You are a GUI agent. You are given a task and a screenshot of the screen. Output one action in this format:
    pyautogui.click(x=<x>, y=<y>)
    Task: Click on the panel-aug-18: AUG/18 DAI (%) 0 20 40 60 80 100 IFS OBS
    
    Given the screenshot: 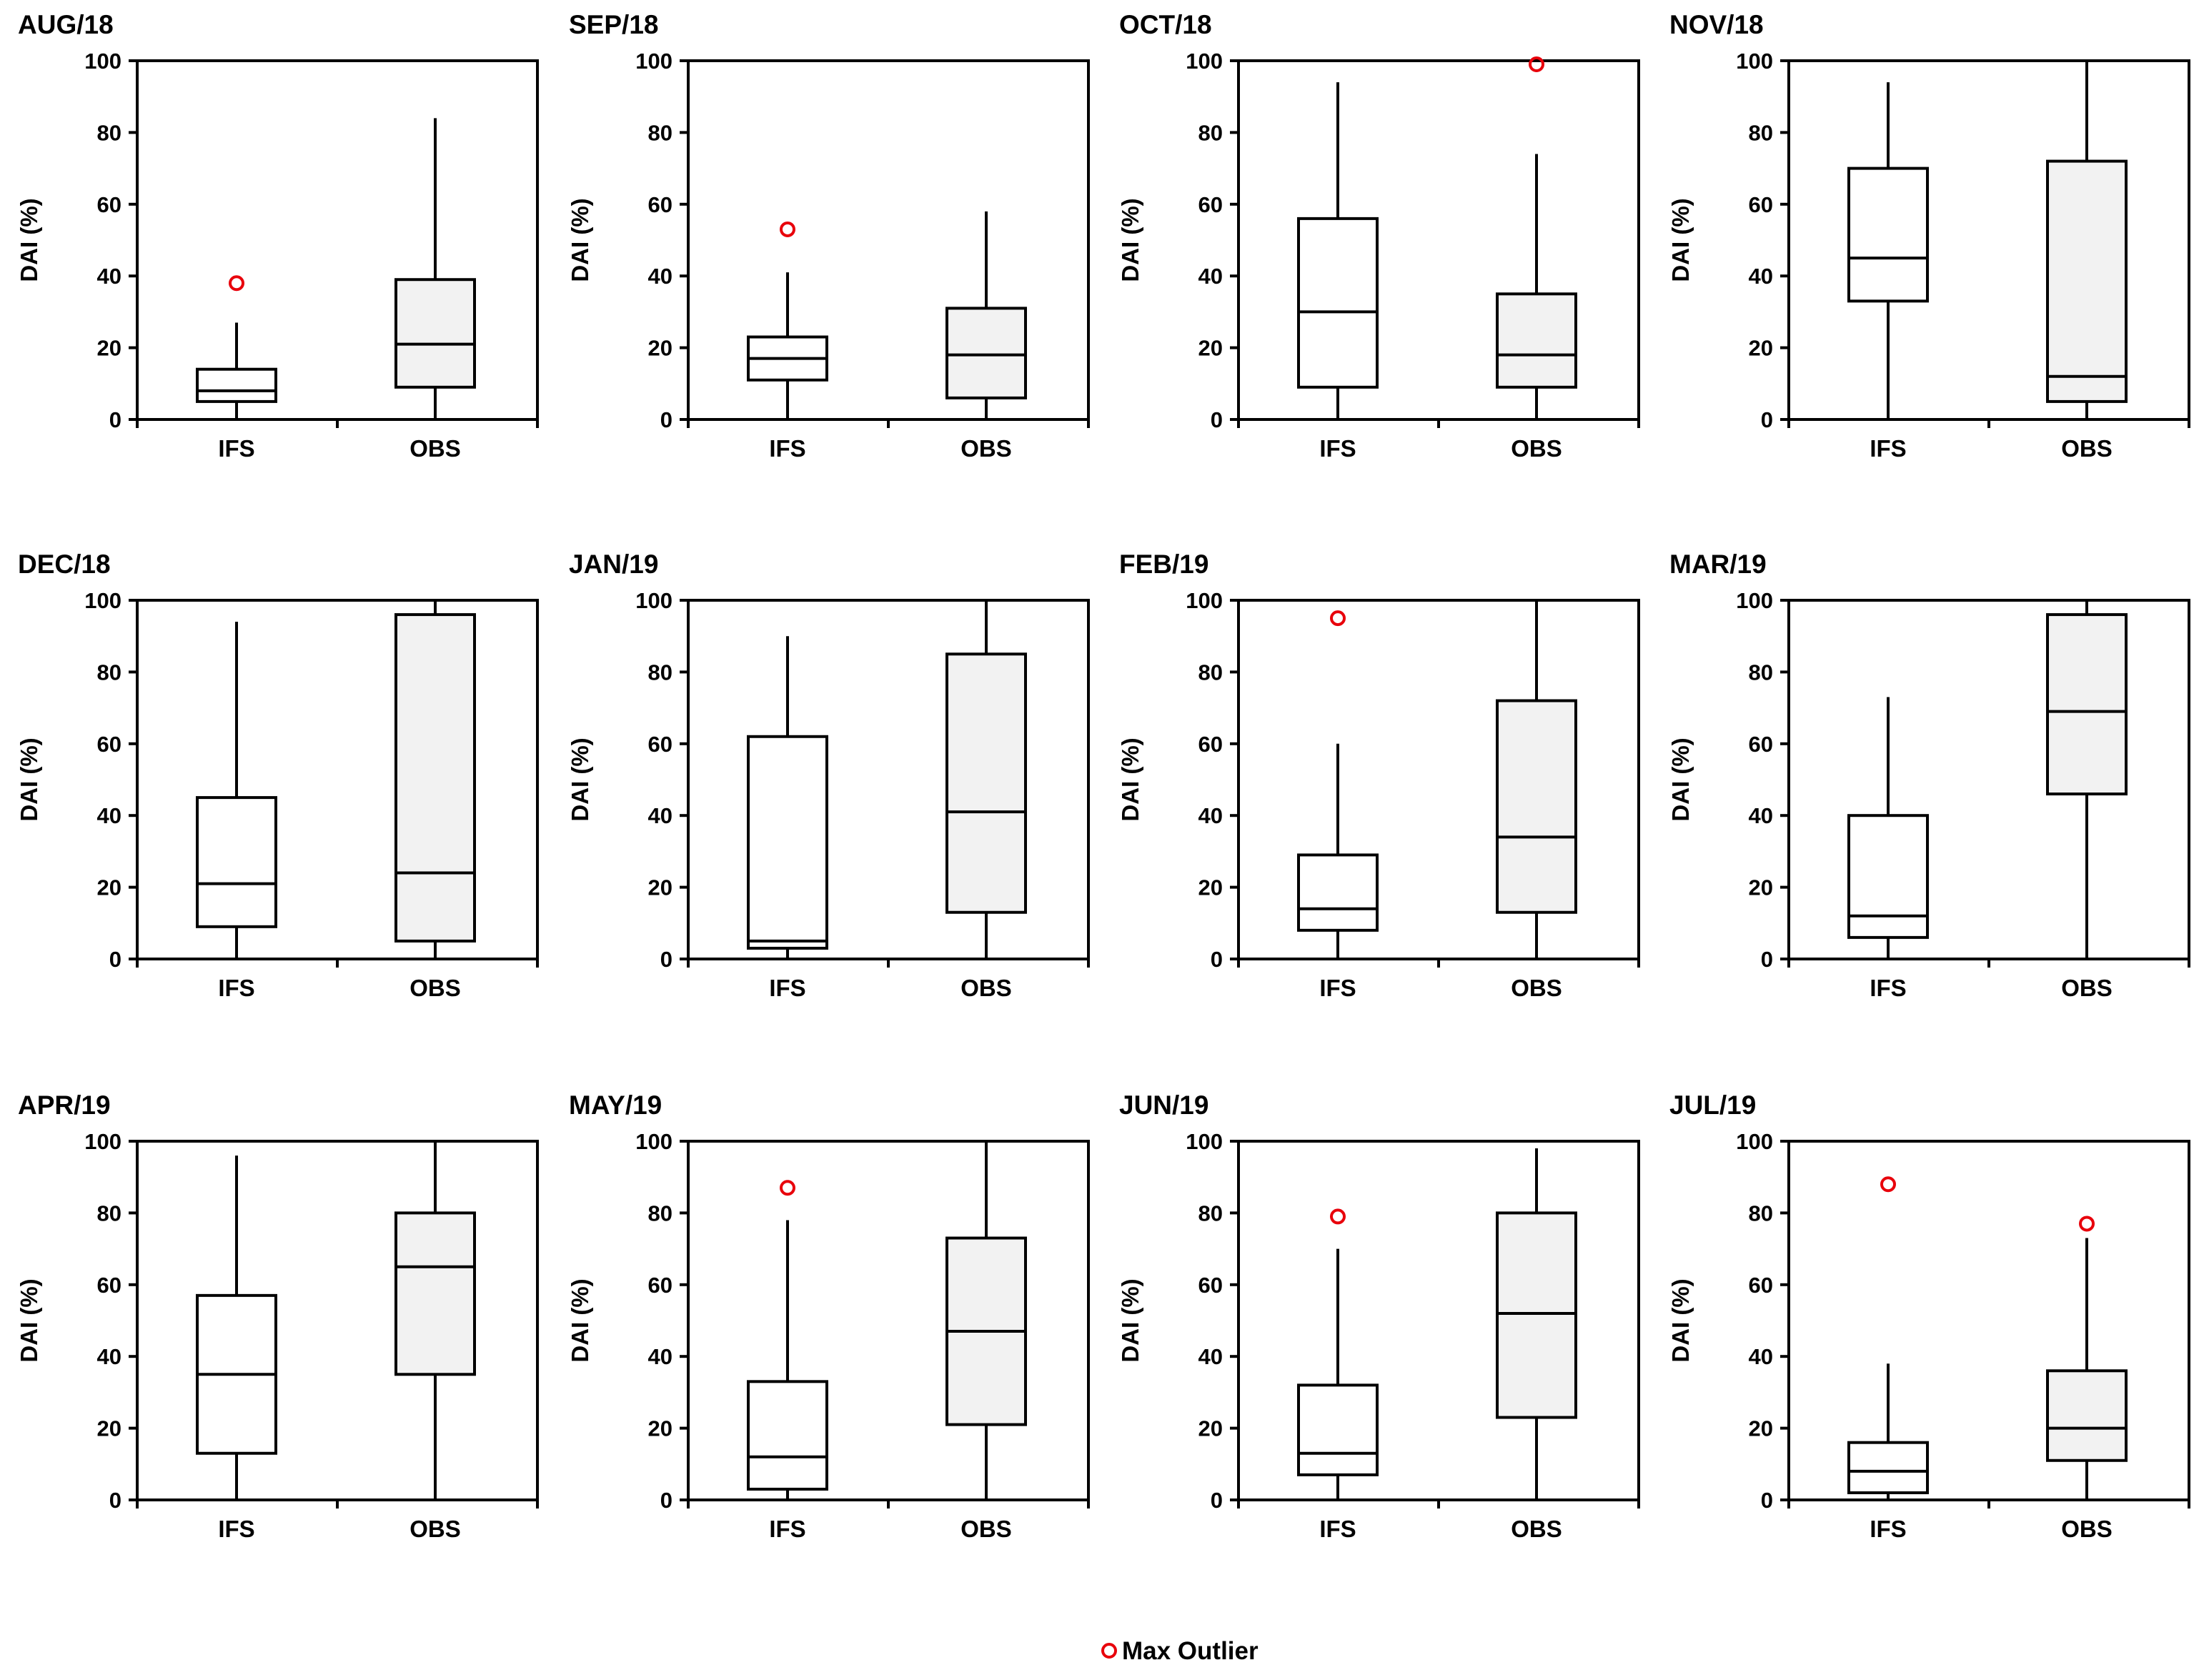 What is the action you would take?
    pyautogui.click(x=277, y=236)
    